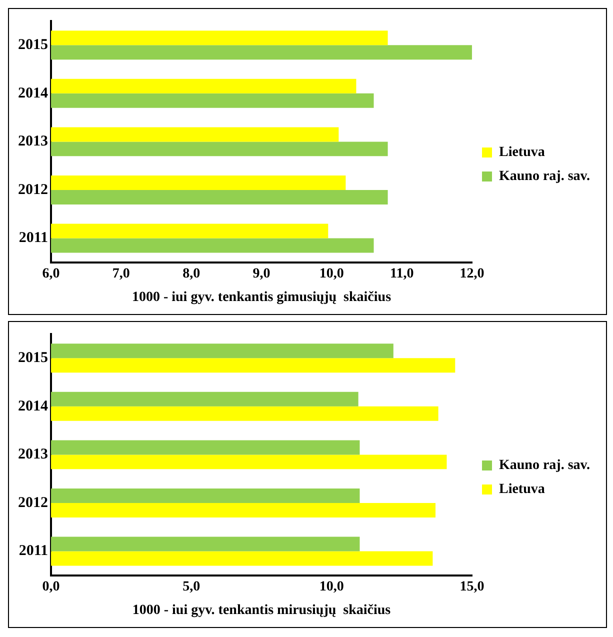 This screenshot has height=637, width=613. I want to click on x-tick-label: 11,0, so click(402, 274).